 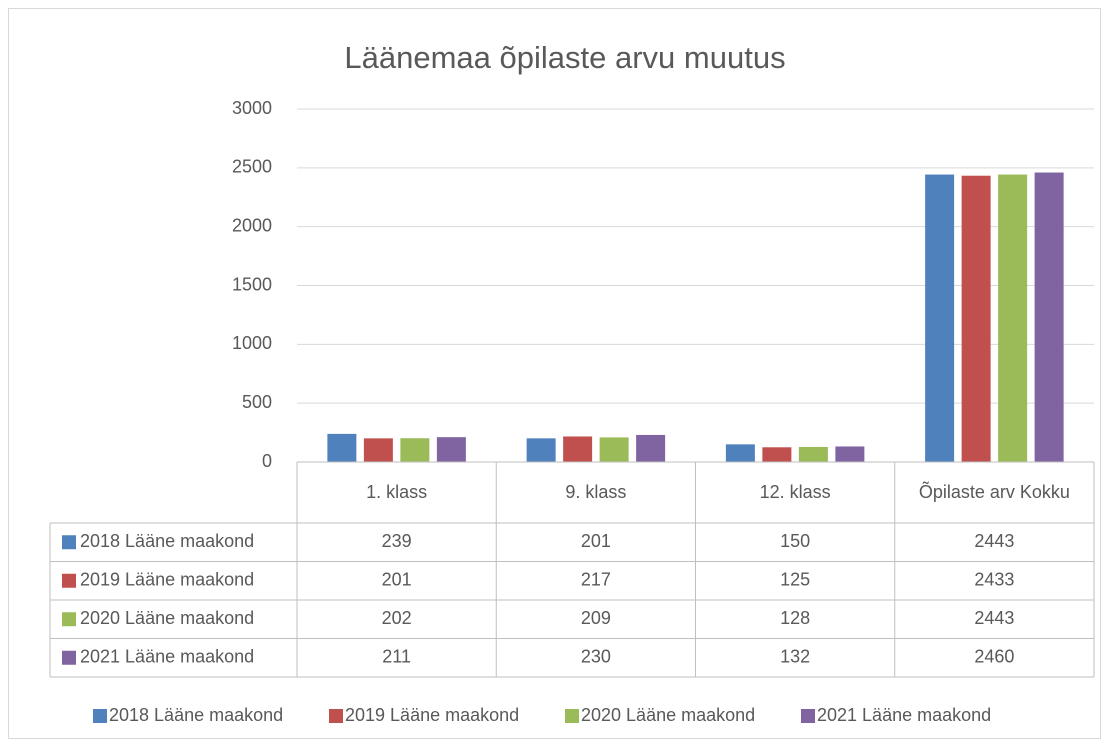 I want to click on chart-title: Läänemaa õpilaste arvu muutus, so click(x=564, y=57).